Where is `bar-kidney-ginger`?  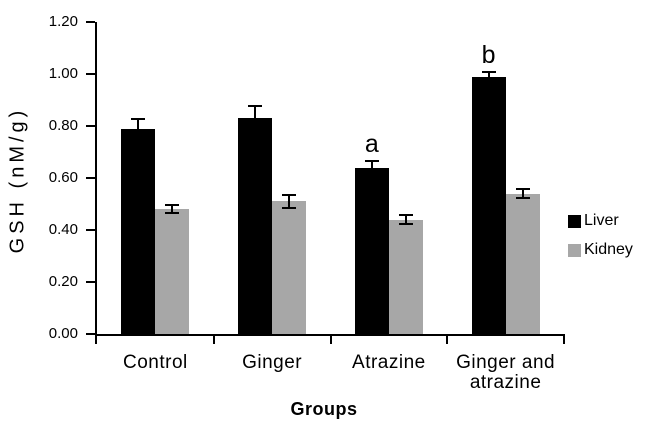
bar-kidney-ginger is located at coordinates (289, 267).